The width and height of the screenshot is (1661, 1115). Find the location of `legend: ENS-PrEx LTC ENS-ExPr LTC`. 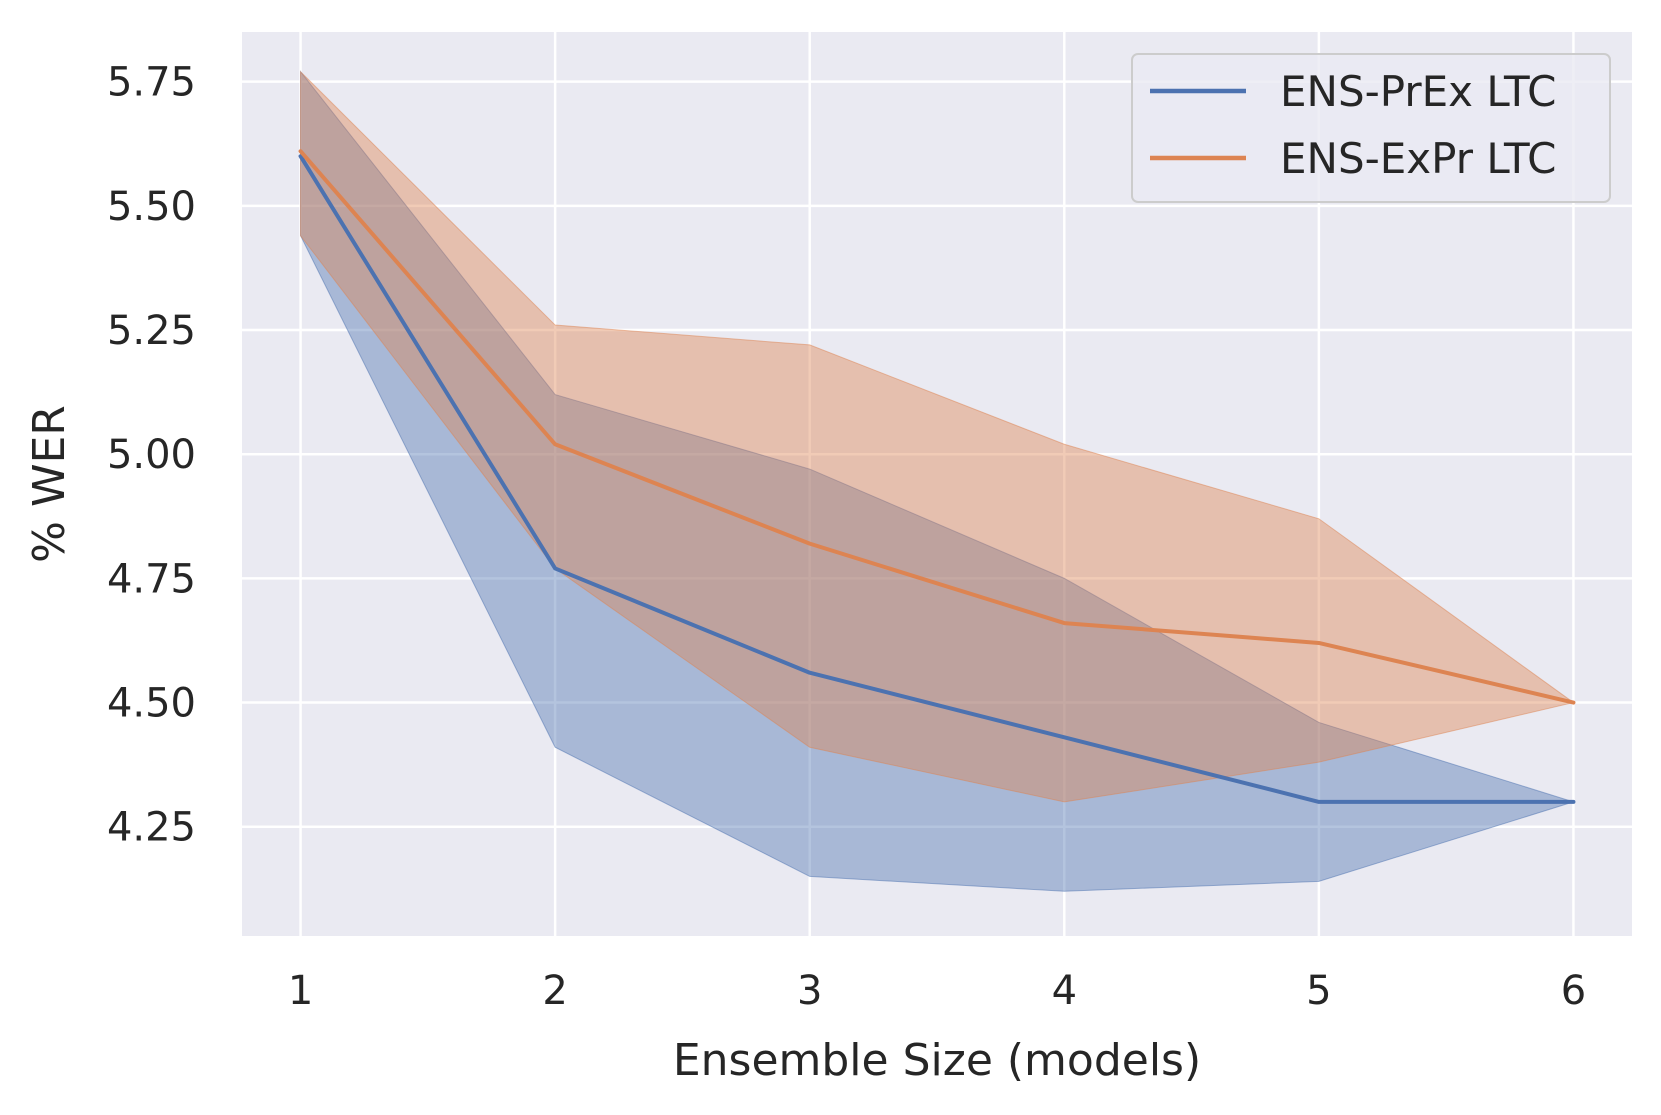

legend: ENS-PrEx LTC ENS-ExPr LTC is located at coordinates (1371, 128).